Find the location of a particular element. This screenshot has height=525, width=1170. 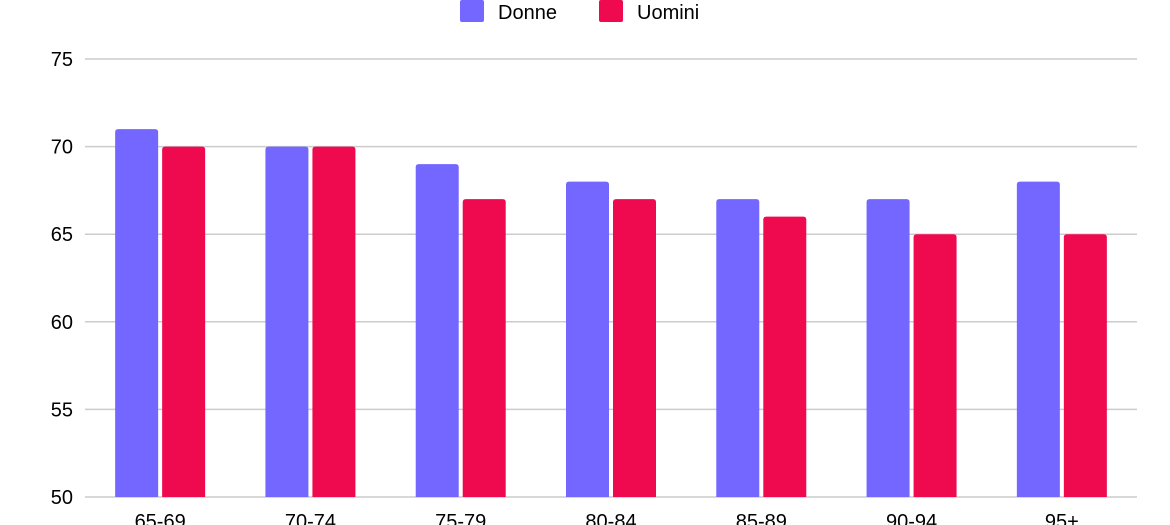

y-tick-label: 60 is located at coordinates (62, 323).